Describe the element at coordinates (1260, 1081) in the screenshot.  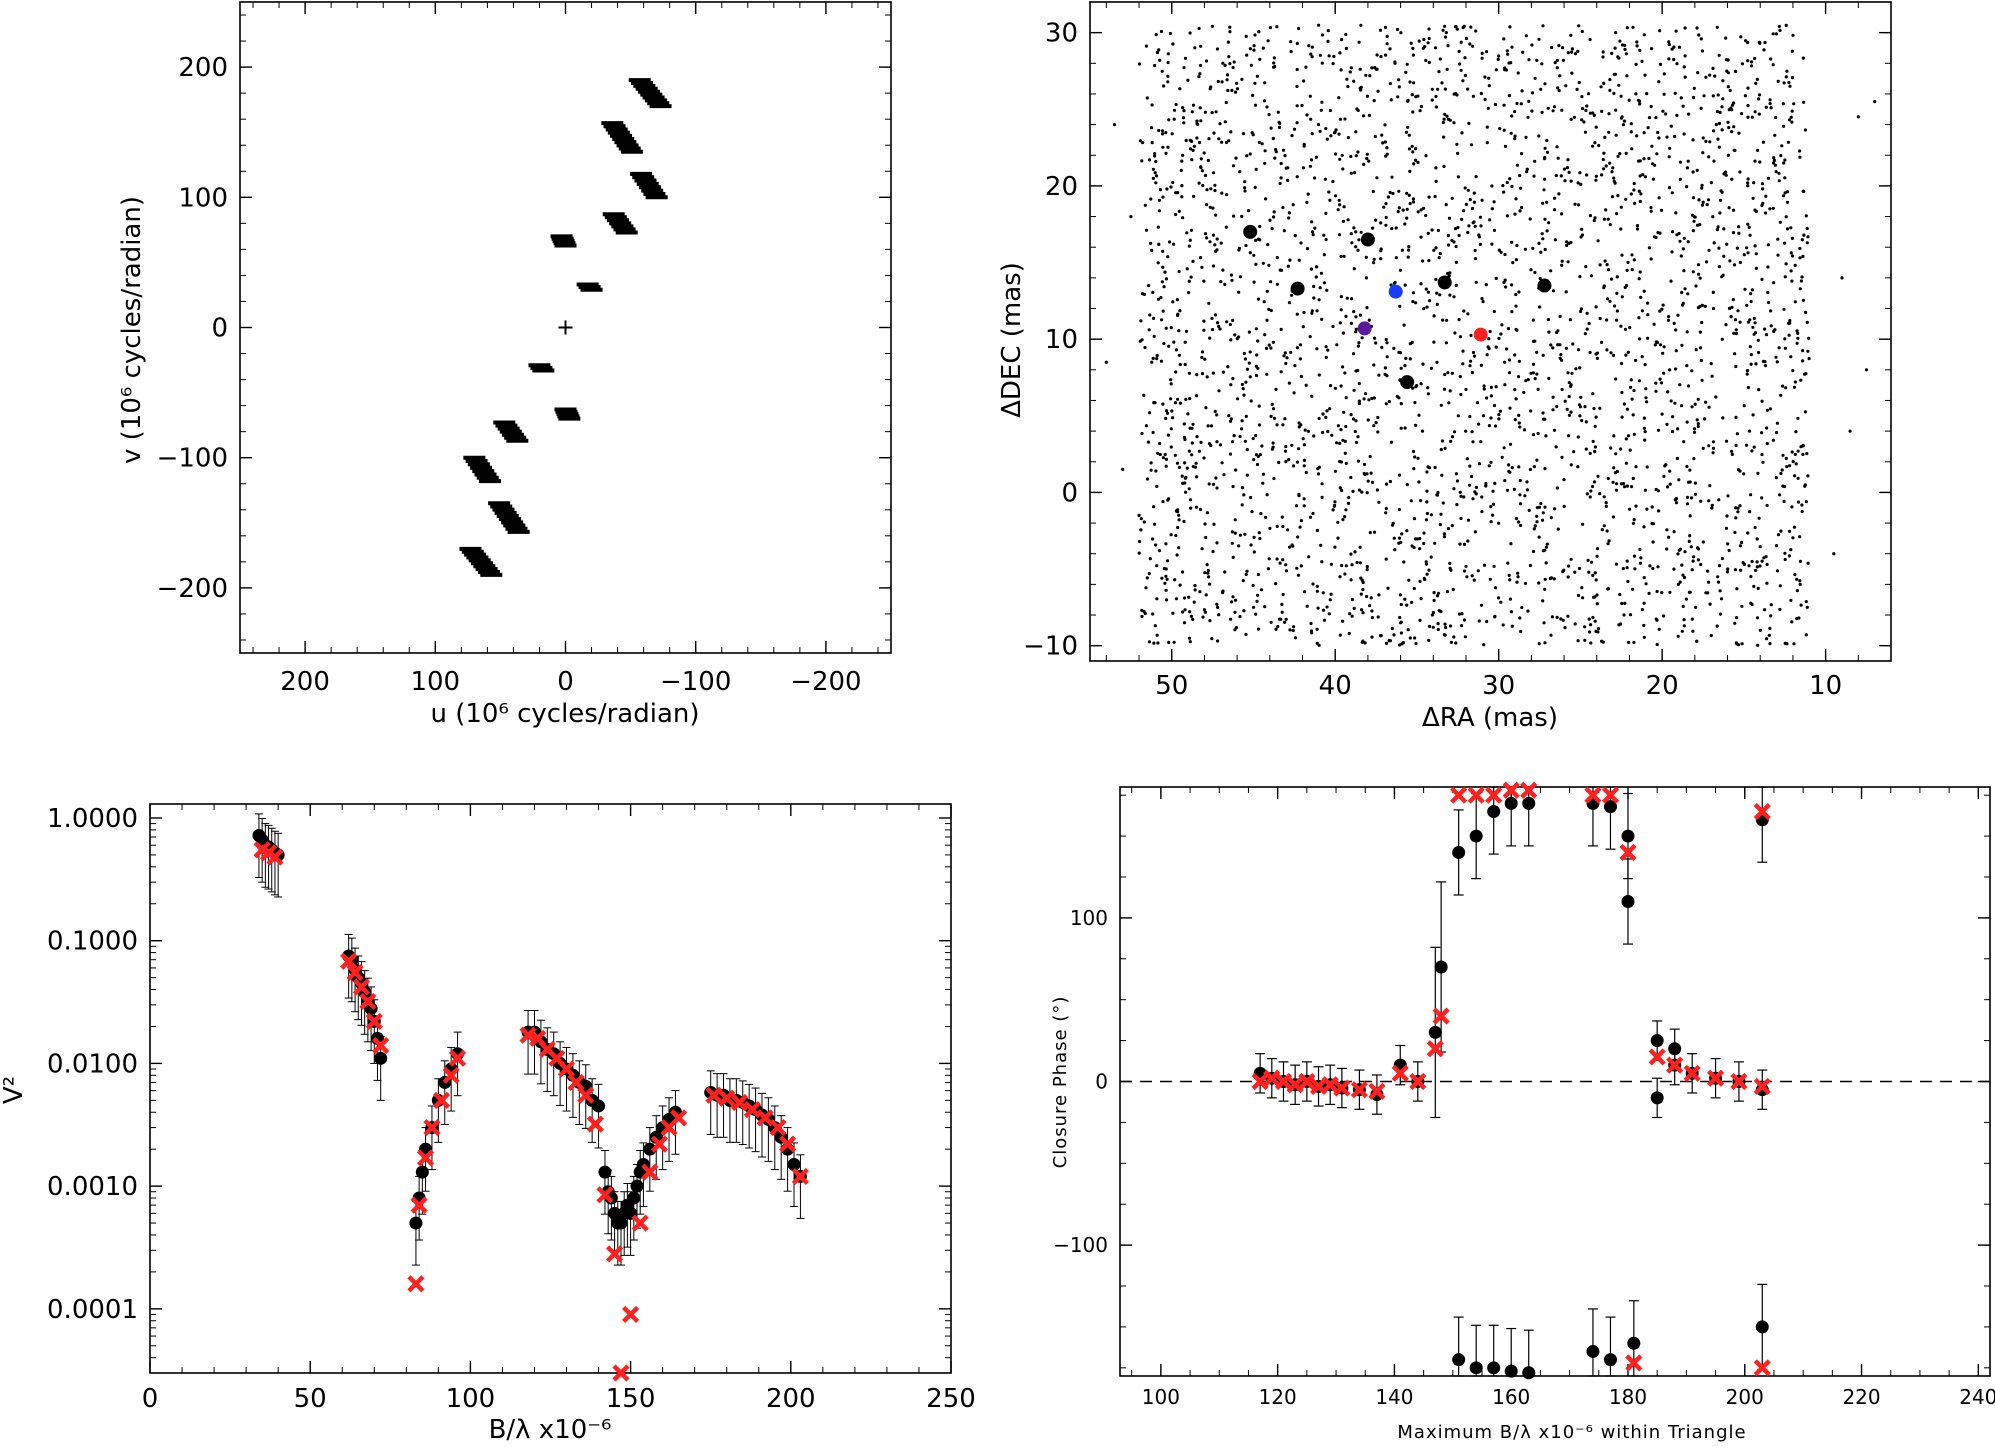
I see `cp-model-point` at that location.